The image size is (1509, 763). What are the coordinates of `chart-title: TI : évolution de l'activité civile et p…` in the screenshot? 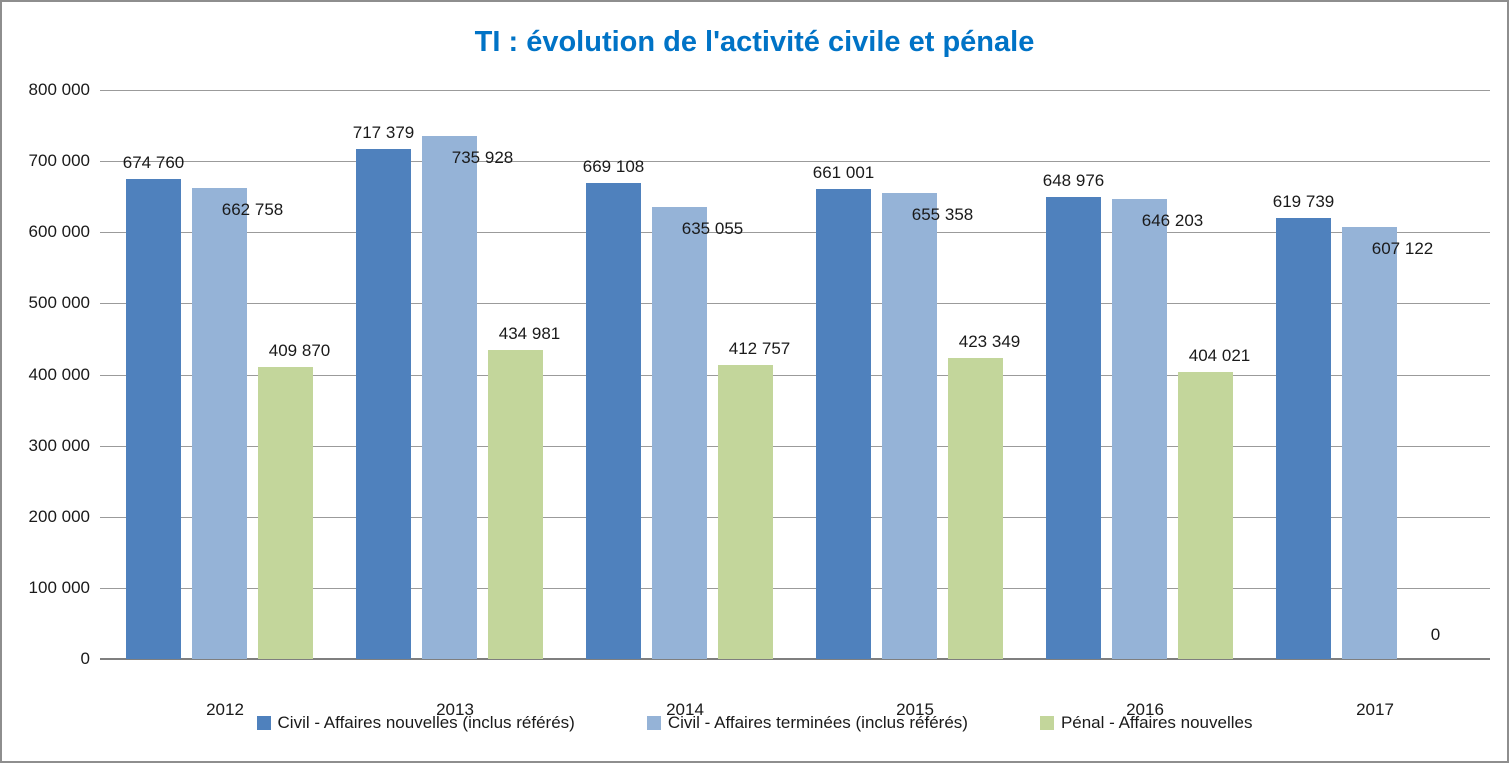 It's located at (754, 42).